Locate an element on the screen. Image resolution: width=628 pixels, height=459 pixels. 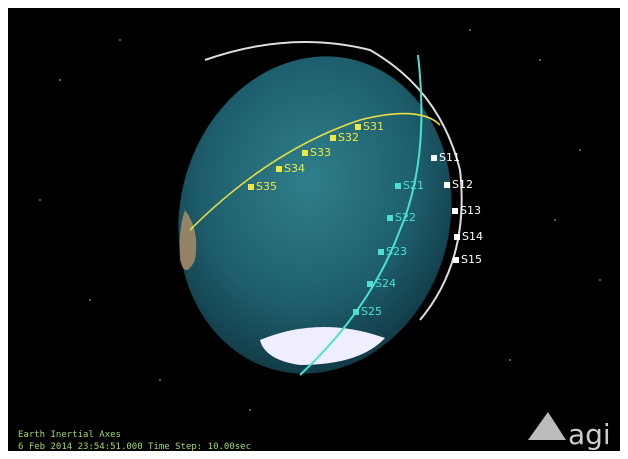
satellite-label: S14 is located at coordinates (472, 236).